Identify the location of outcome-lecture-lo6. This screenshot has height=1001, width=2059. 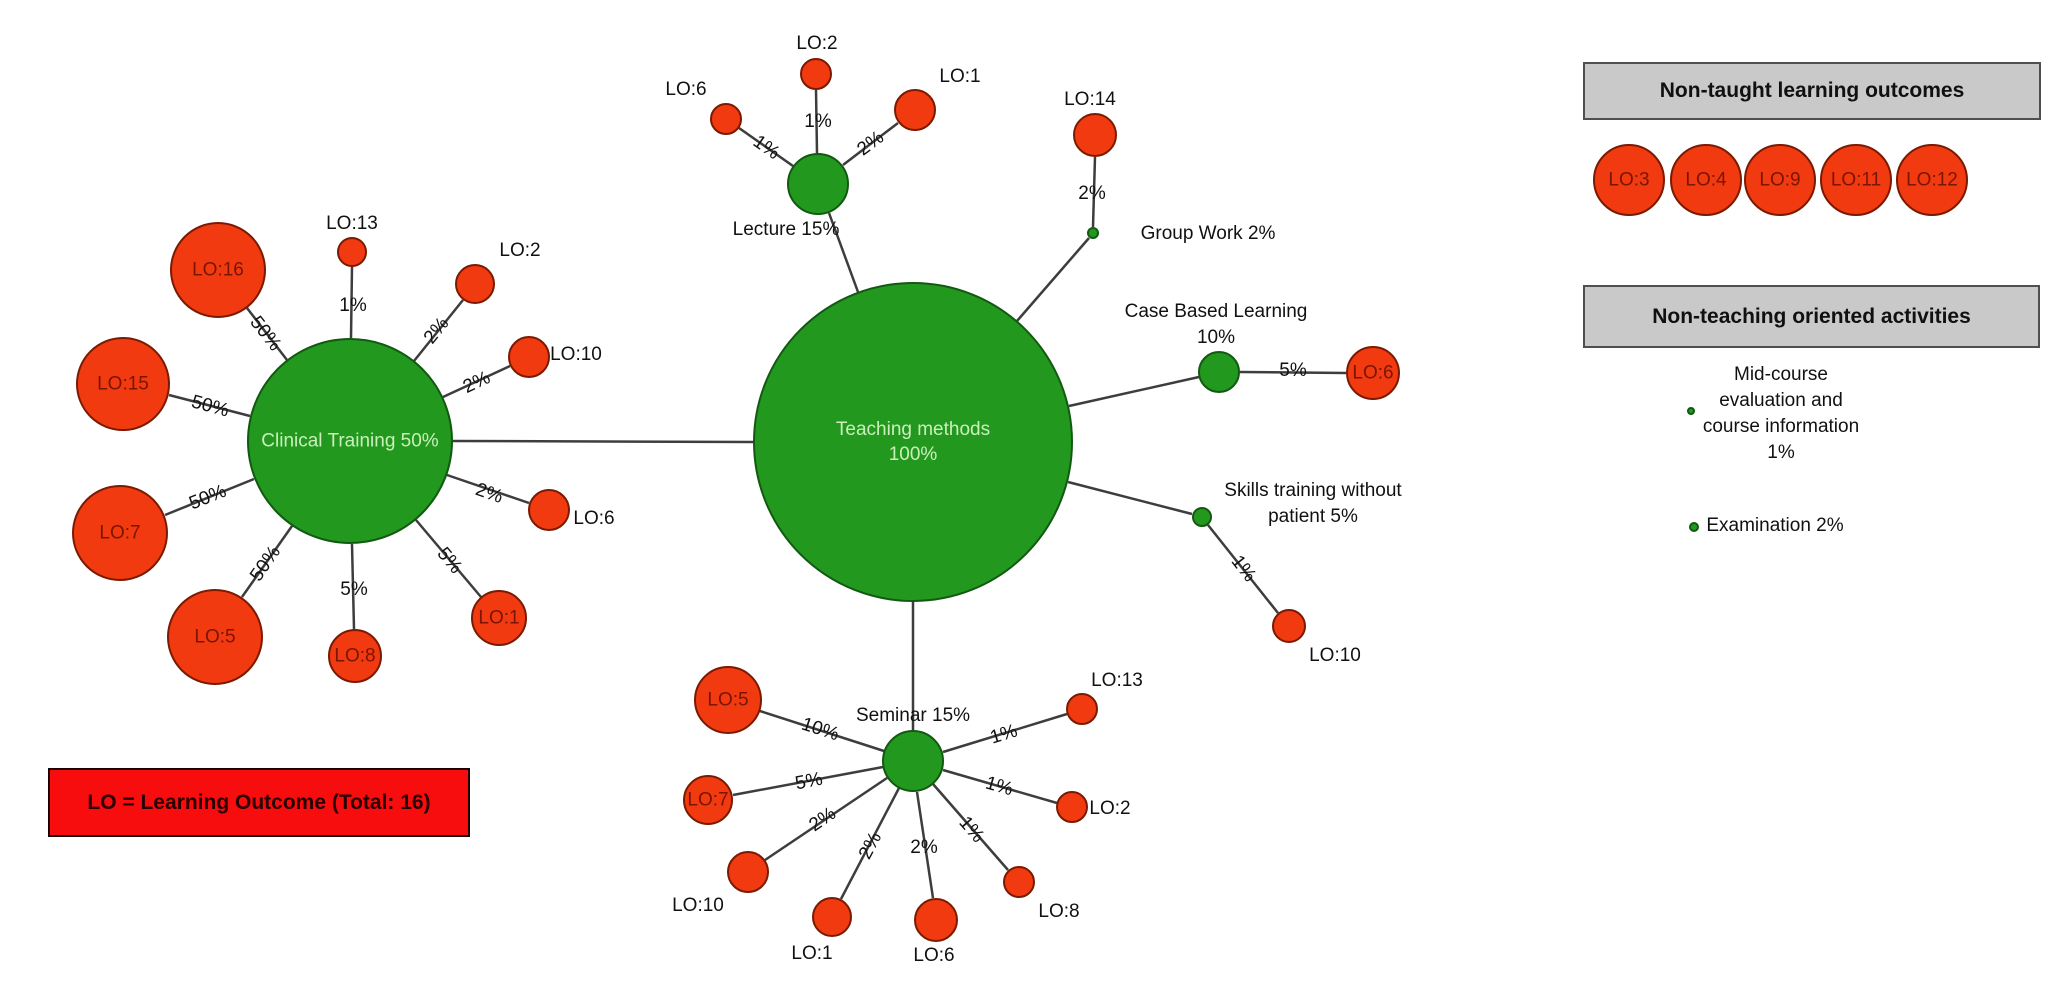
(726, 119).